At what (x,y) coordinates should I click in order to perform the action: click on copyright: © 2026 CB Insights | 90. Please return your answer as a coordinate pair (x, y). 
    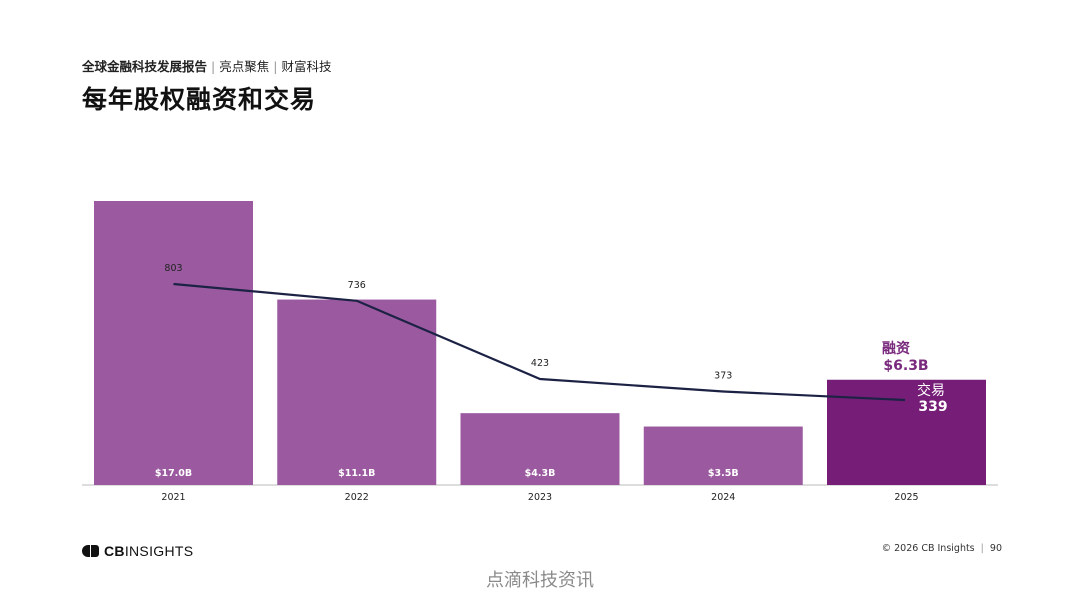
    Looking at the image, I should click on (942, 548).